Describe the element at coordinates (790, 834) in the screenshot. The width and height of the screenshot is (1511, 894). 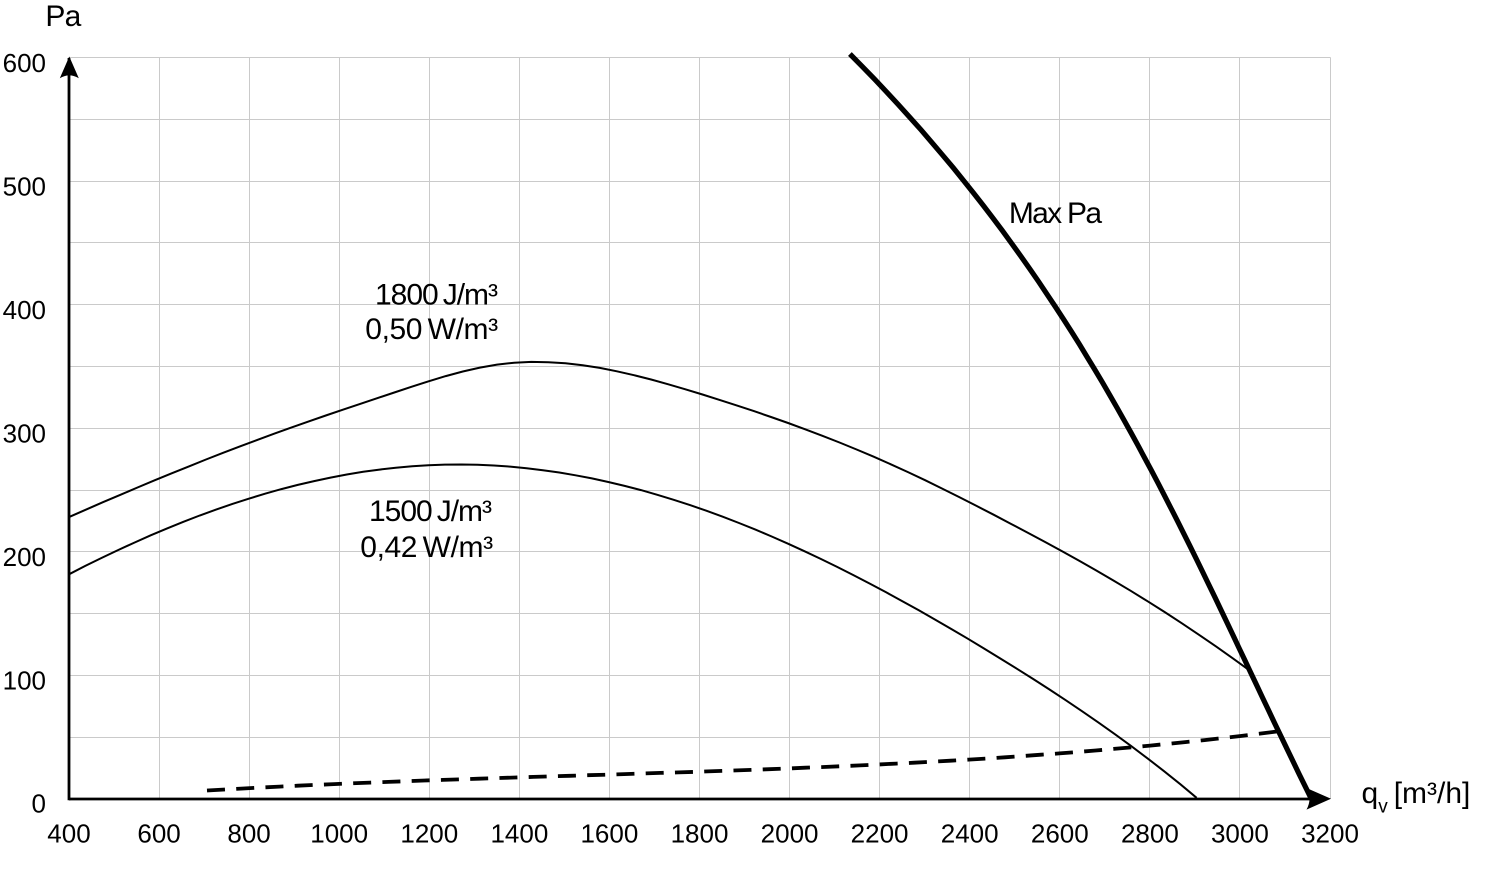
I see `svg-text: 2000` at that location.